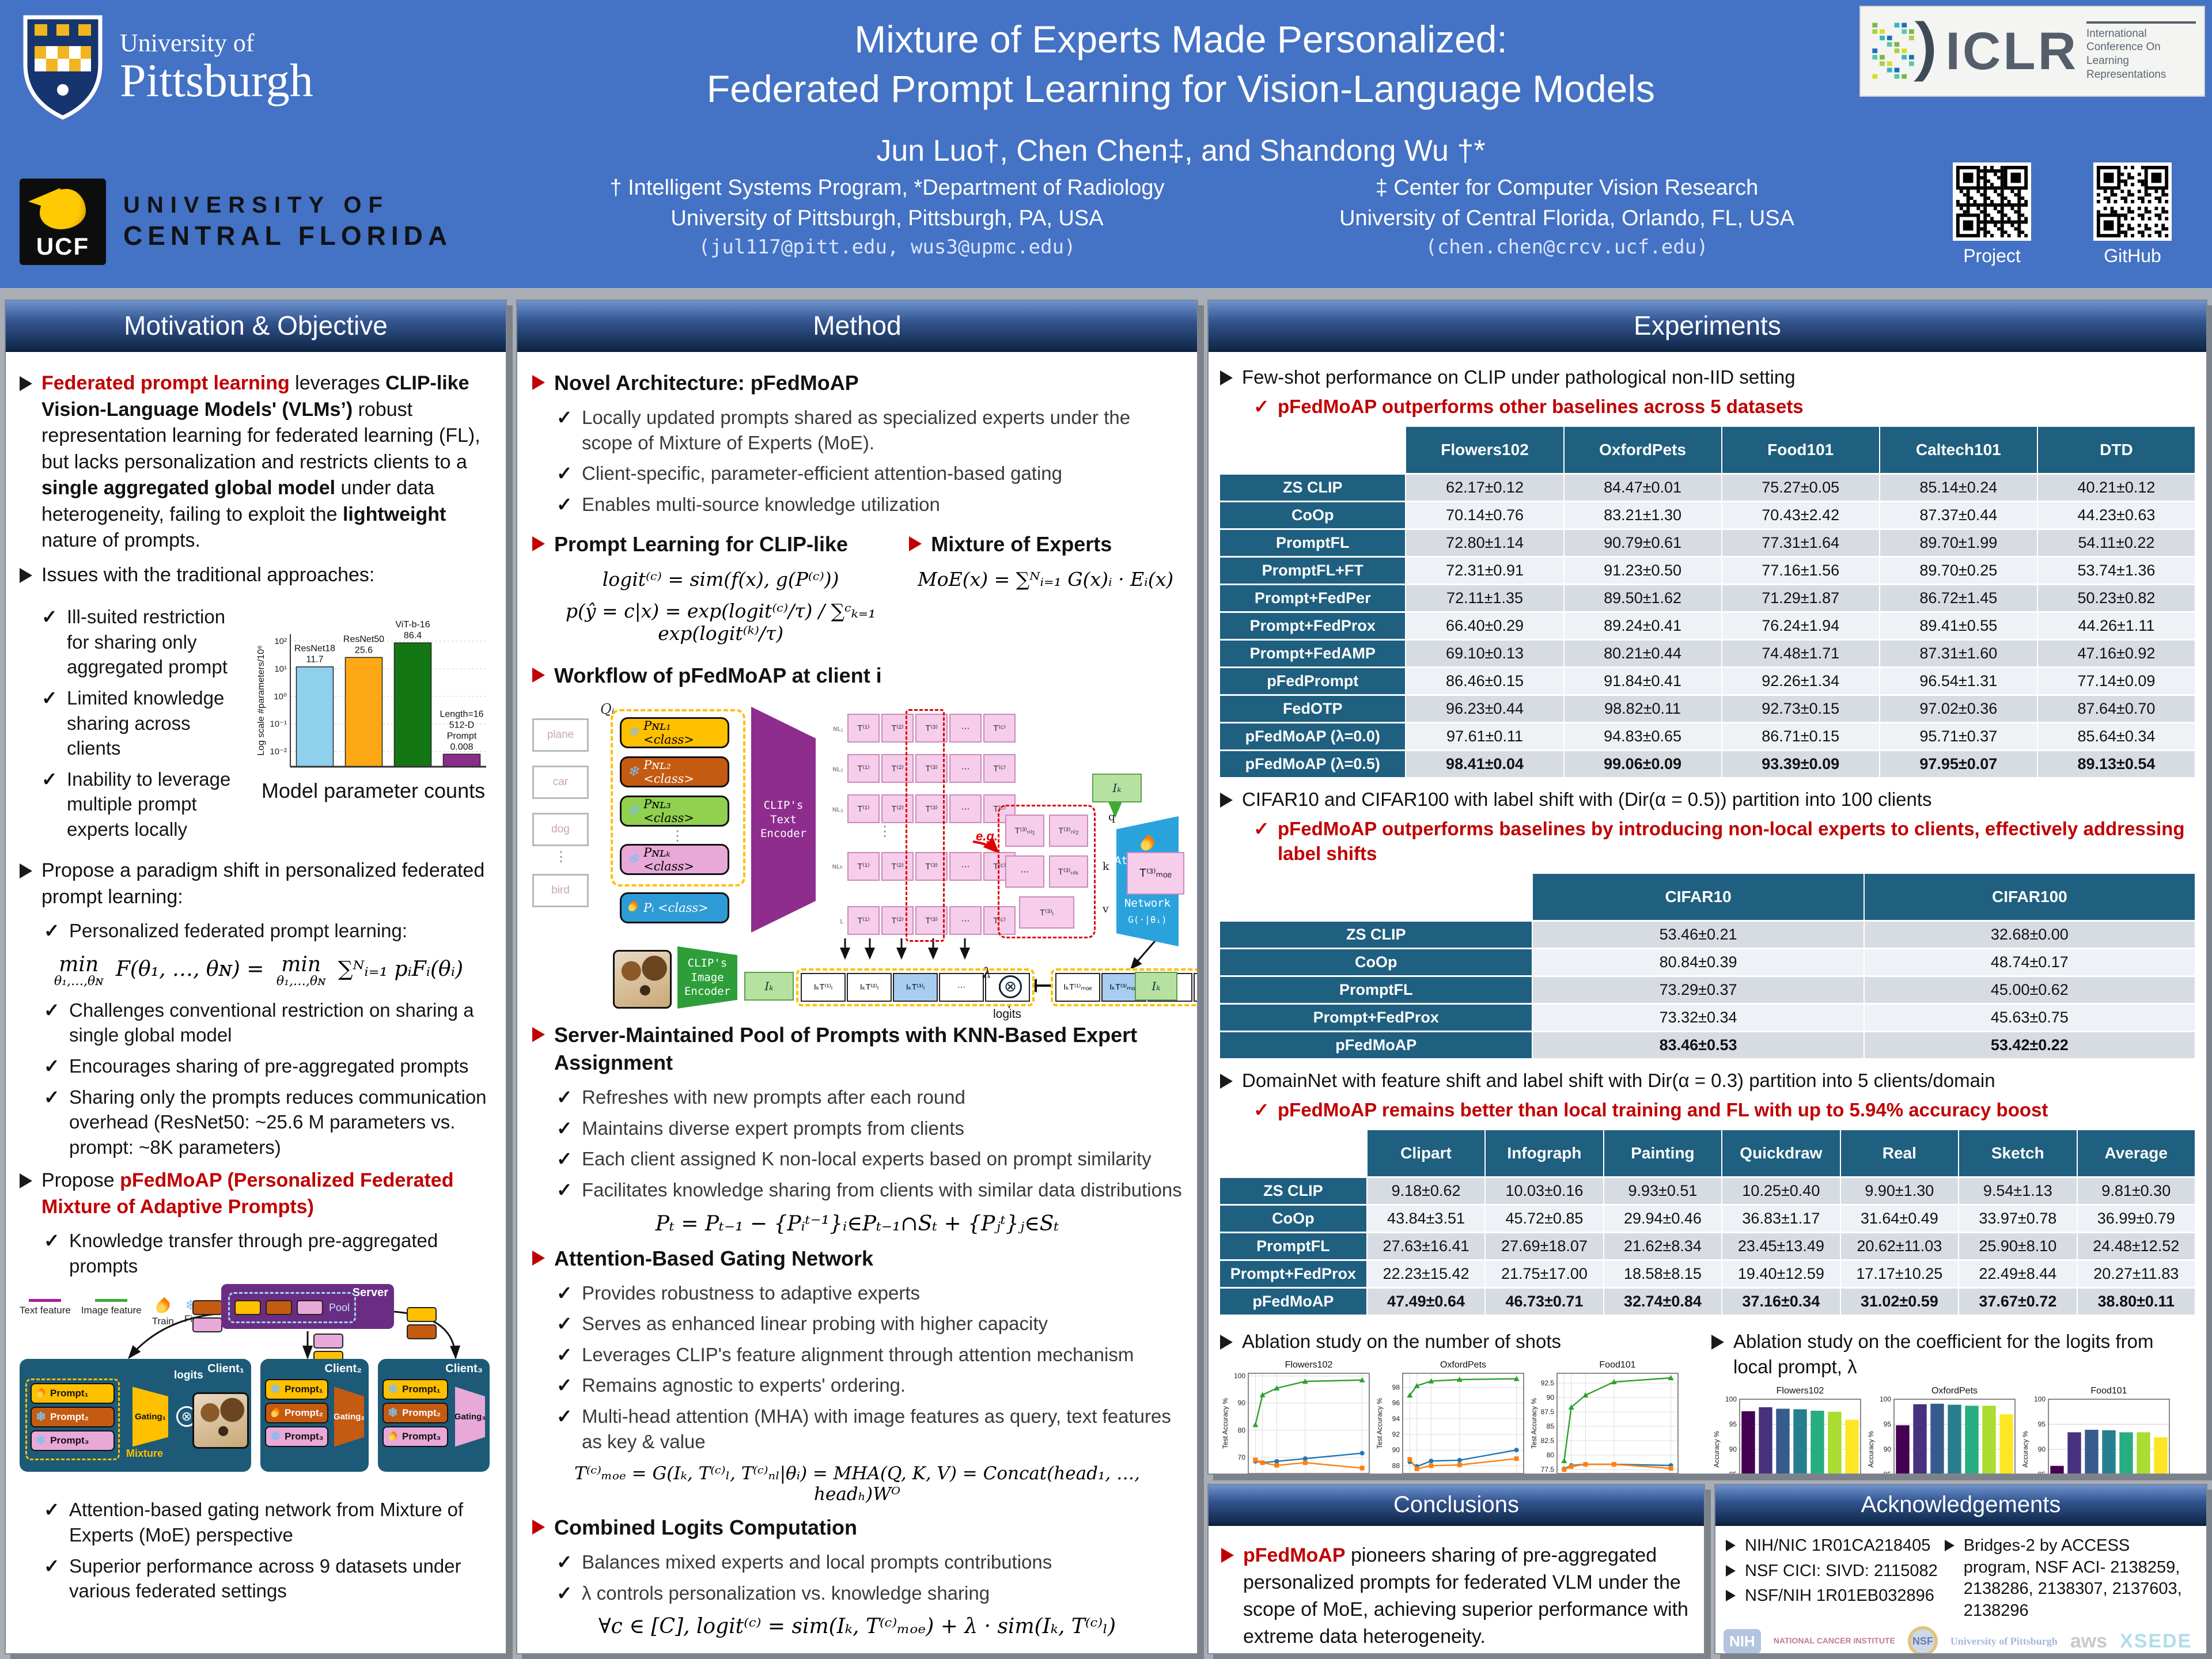 This screenshot has width=2212, height=1659. What do you see at coordinates (560, 890) in the screenshot?
I see `class-box: bird` at bounding box center [560, 890].